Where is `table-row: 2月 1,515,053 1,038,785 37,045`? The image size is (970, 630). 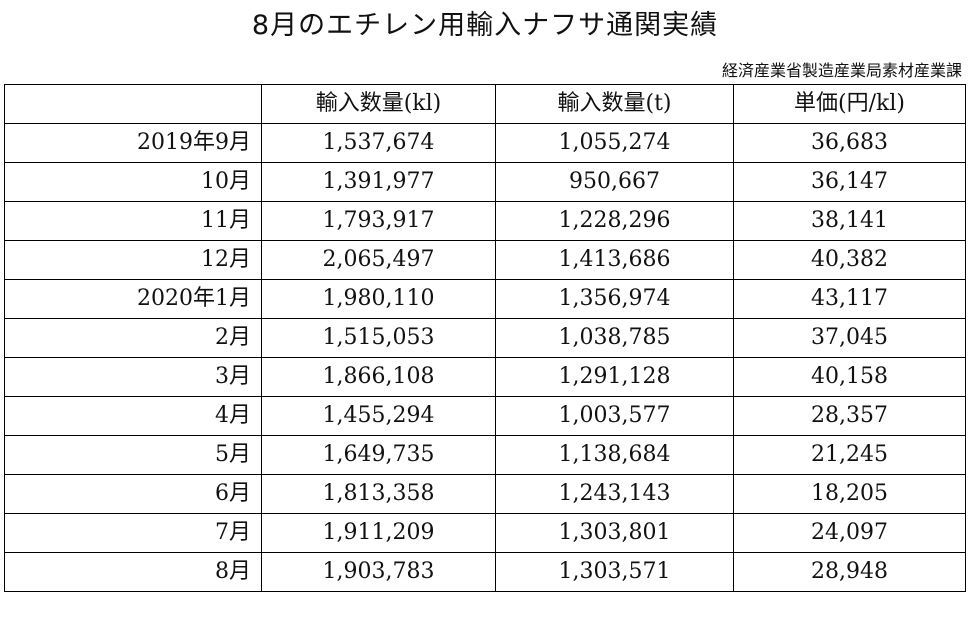
table-row: 2月 1,515,053 1,038,785 37,045 is located at coordinates (485, 338).